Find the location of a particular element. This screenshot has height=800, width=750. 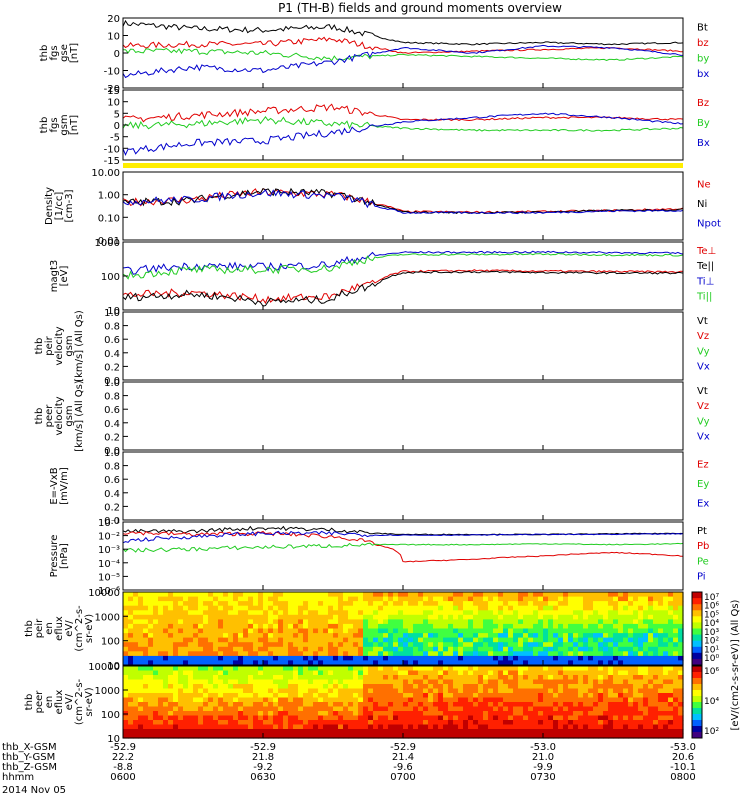

y-axis-label-line: thb is located at coordinates (39, 346).